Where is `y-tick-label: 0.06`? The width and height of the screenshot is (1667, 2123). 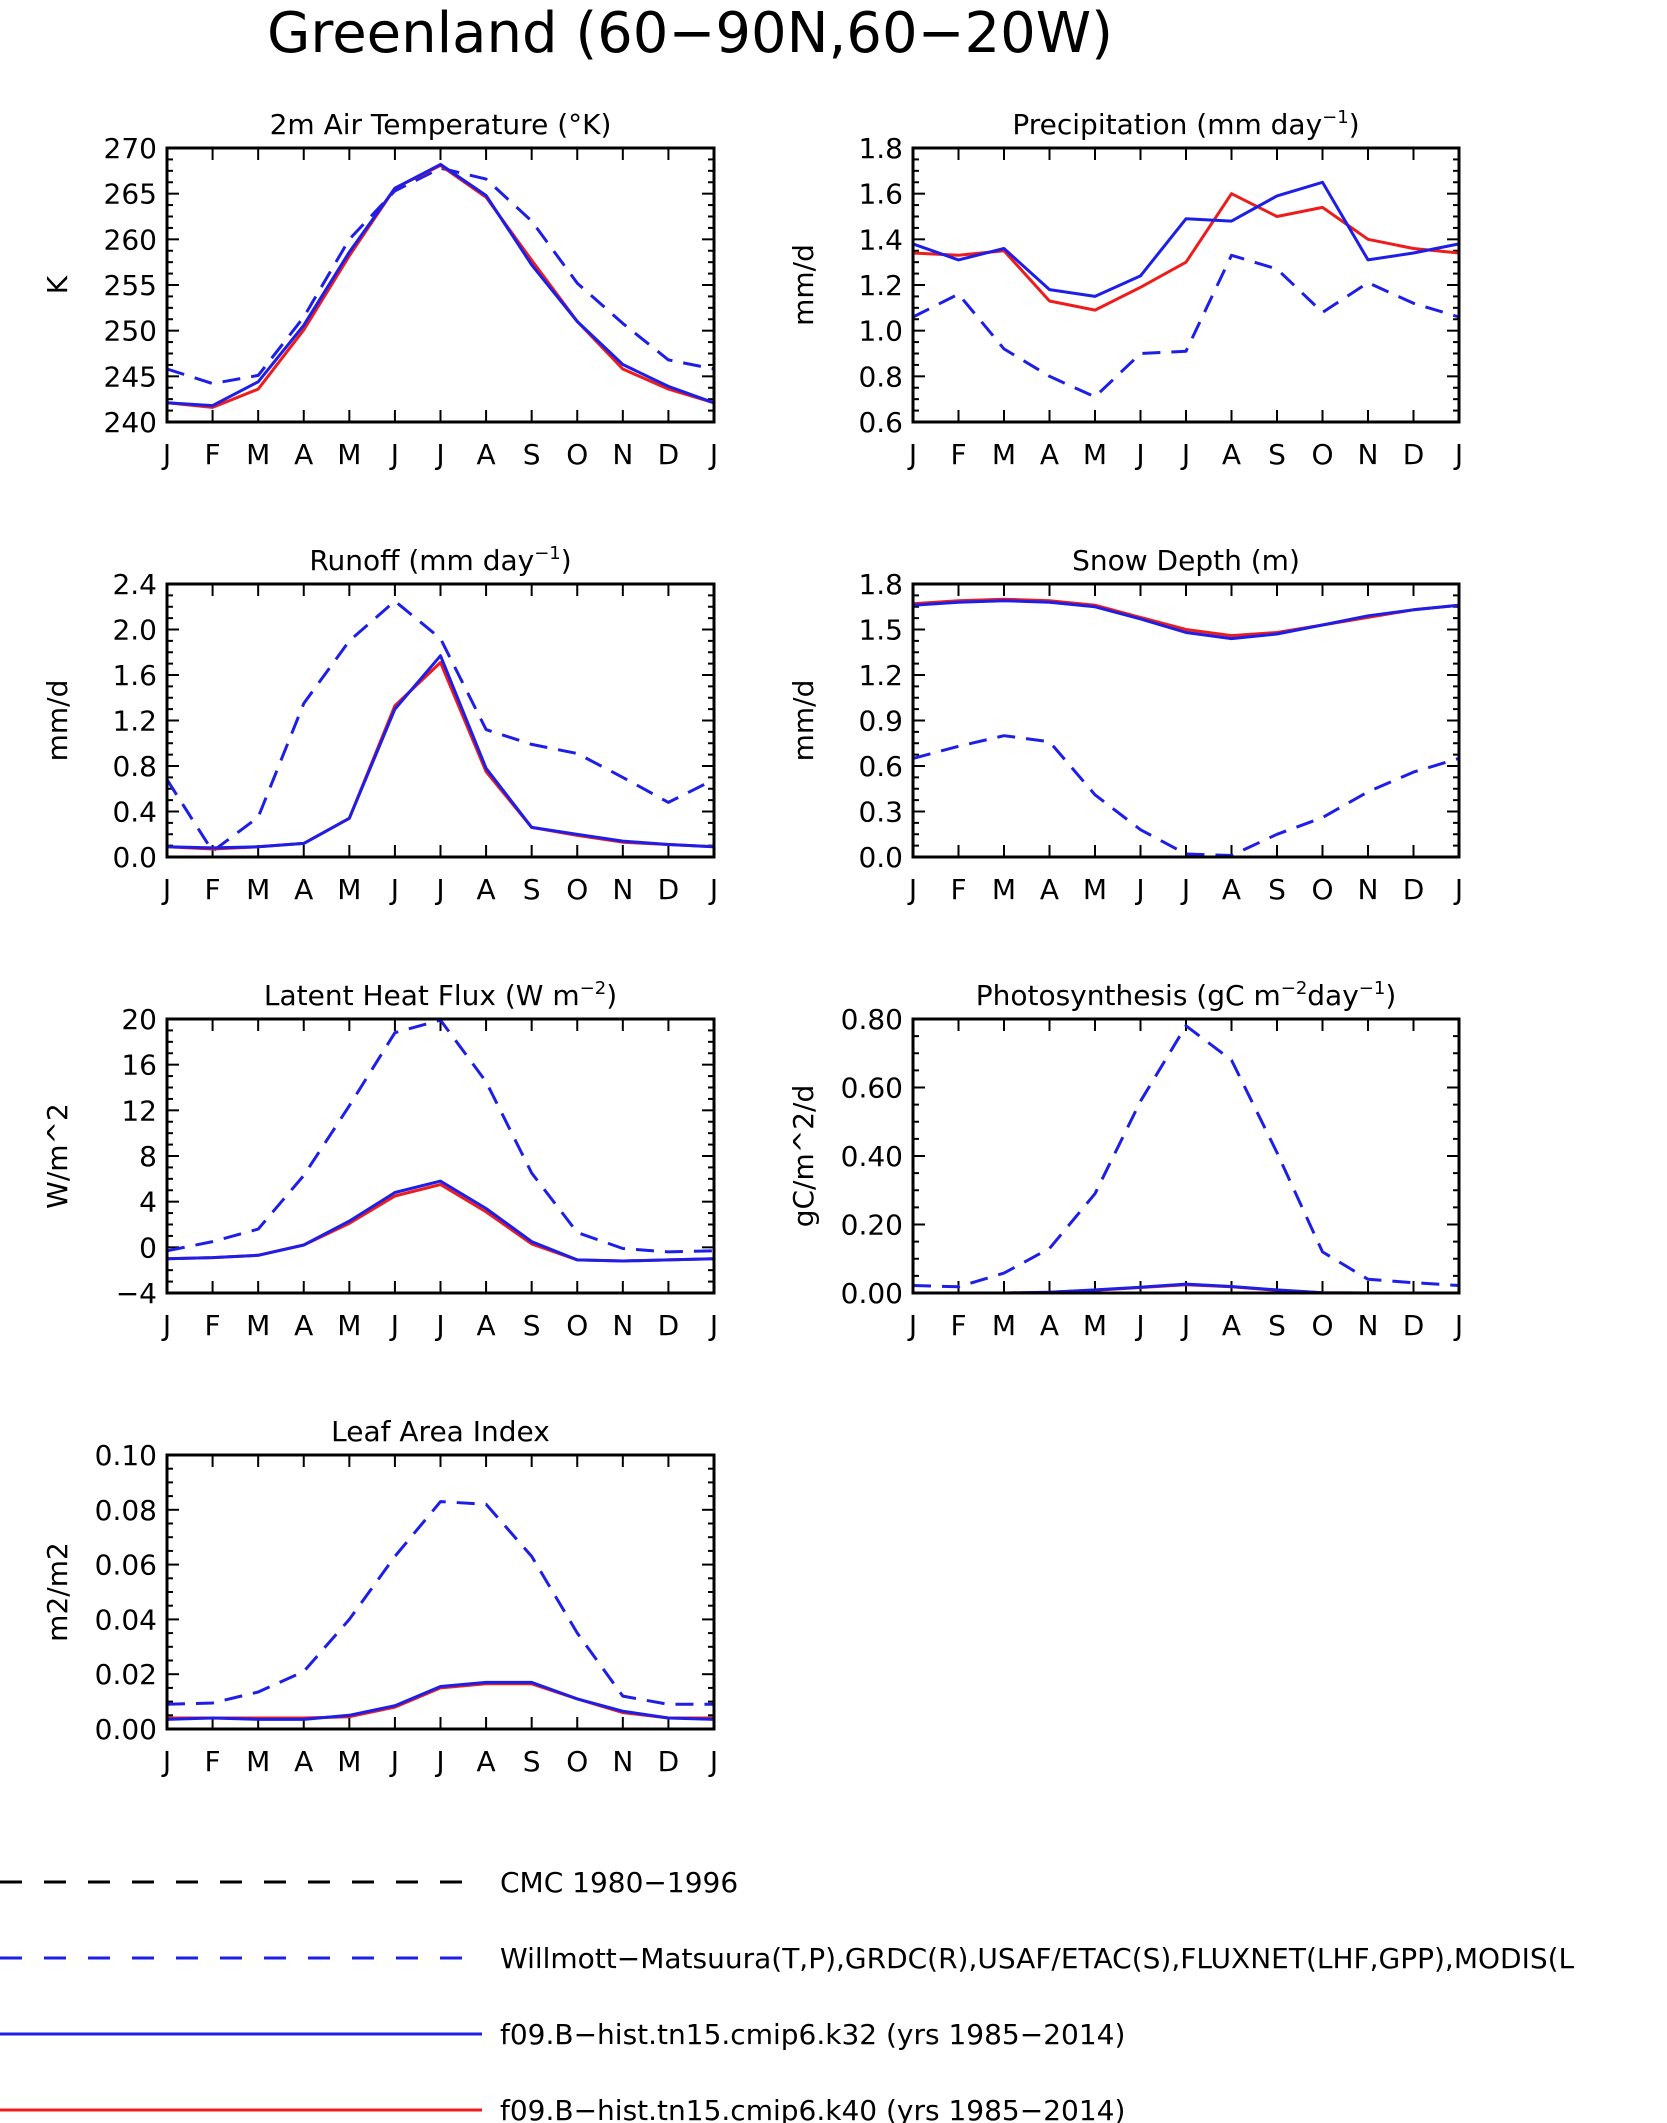 y-tick-label: 0.06 is located at coordinates (126, 1565).